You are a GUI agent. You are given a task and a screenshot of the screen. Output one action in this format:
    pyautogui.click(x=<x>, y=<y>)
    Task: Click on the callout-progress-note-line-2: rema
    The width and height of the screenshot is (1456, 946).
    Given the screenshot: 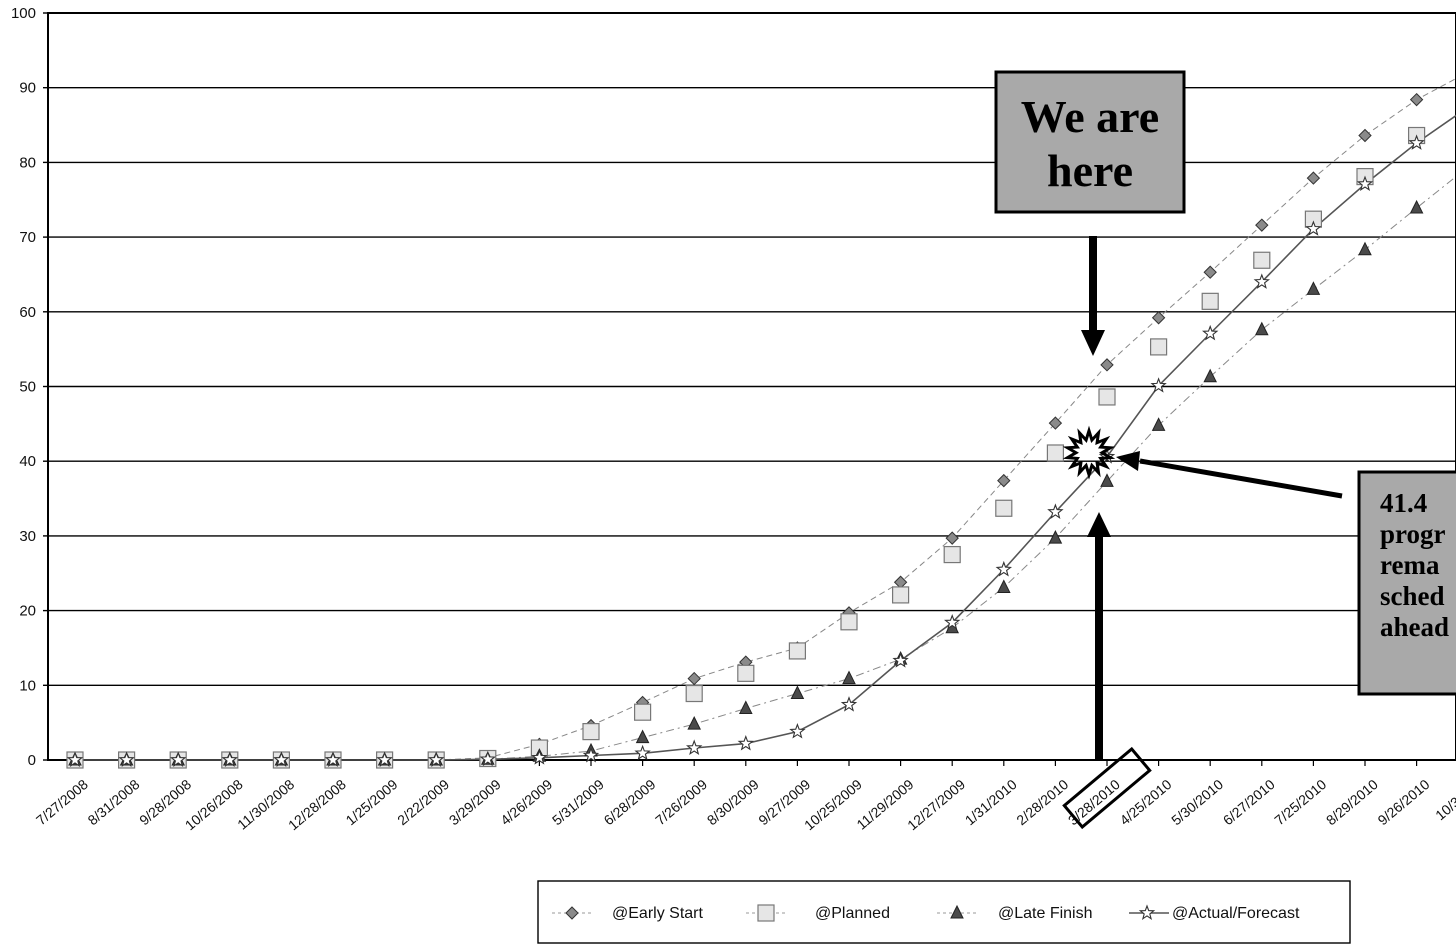 What is the action you would take?
    pyautogui.click(x=1410, y=565)
    